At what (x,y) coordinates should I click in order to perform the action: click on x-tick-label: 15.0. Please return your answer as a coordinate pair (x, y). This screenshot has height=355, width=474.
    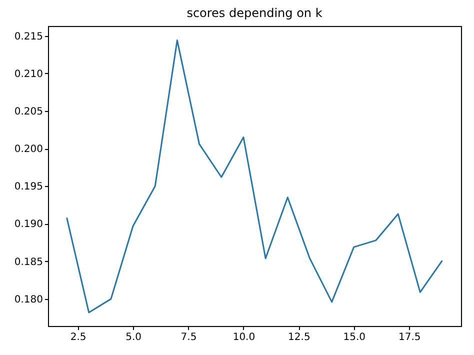
    Looking at the image, I should click on (354, 337).